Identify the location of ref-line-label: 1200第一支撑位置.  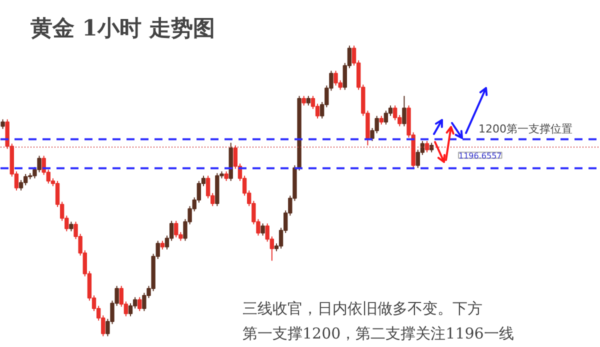
(525, 129).